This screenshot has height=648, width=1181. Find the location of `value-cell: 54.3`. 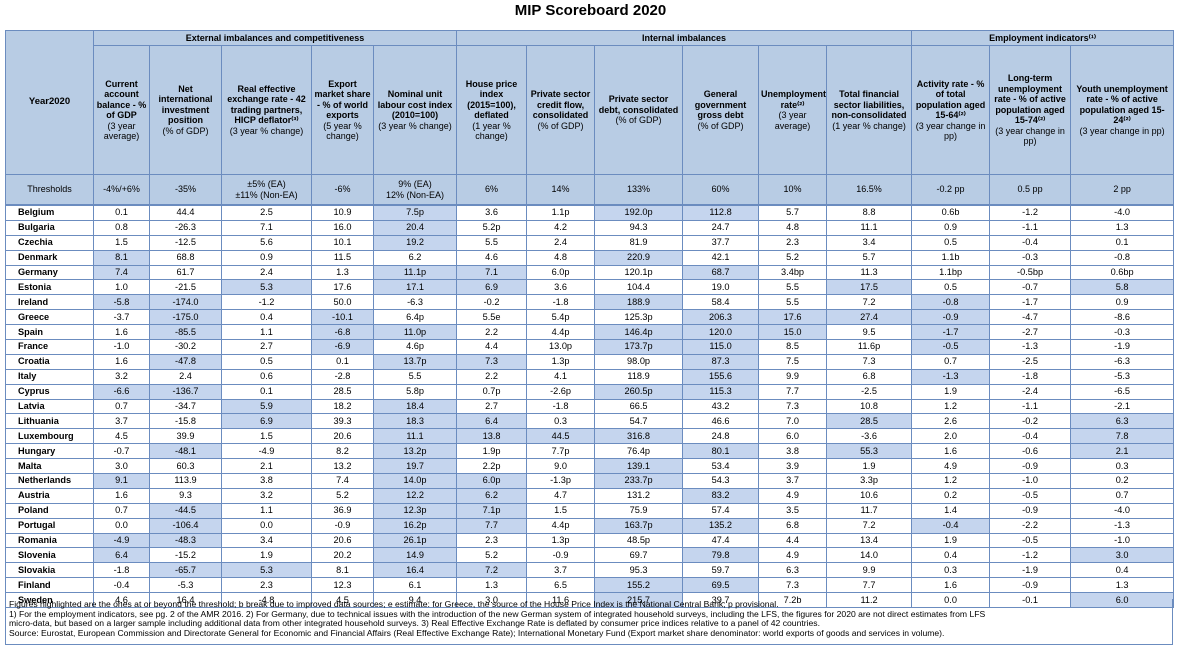

value-cell: 54.3 is located at coordinates (721, 481).